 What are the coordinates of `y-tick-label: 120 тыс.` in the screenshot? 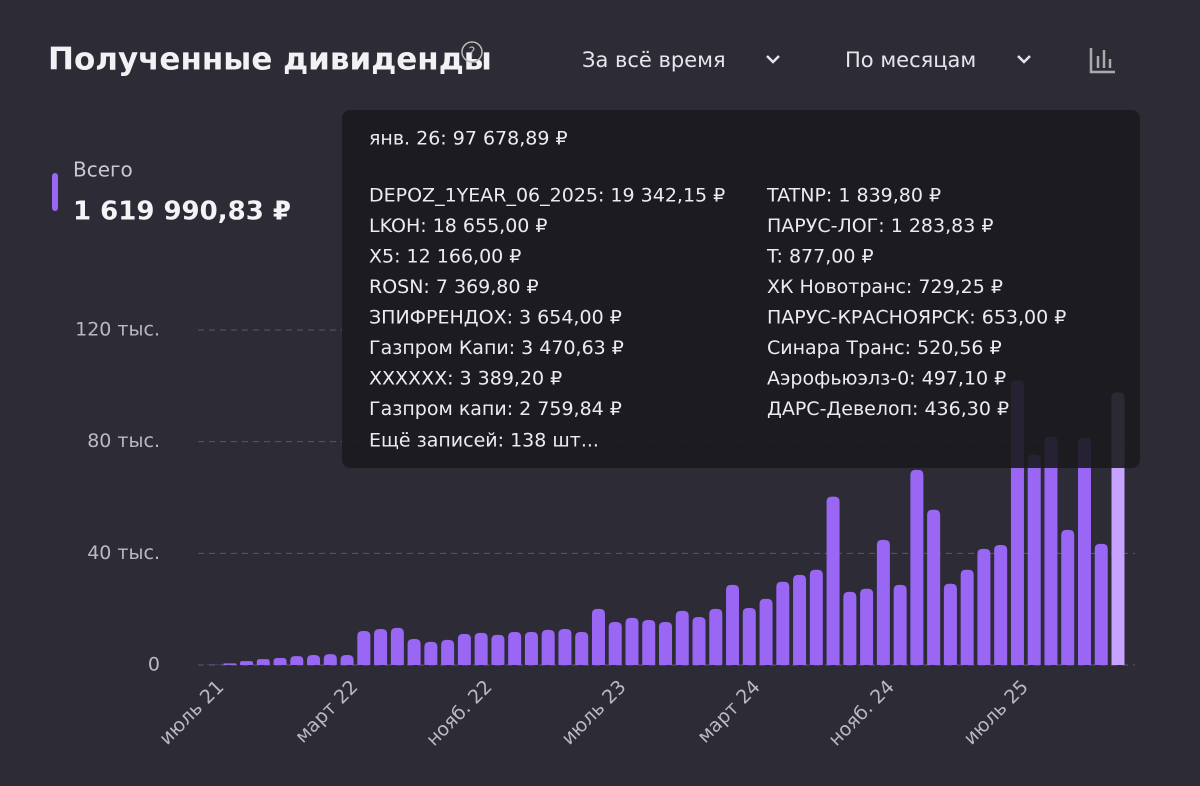 It's located at (117, 330).